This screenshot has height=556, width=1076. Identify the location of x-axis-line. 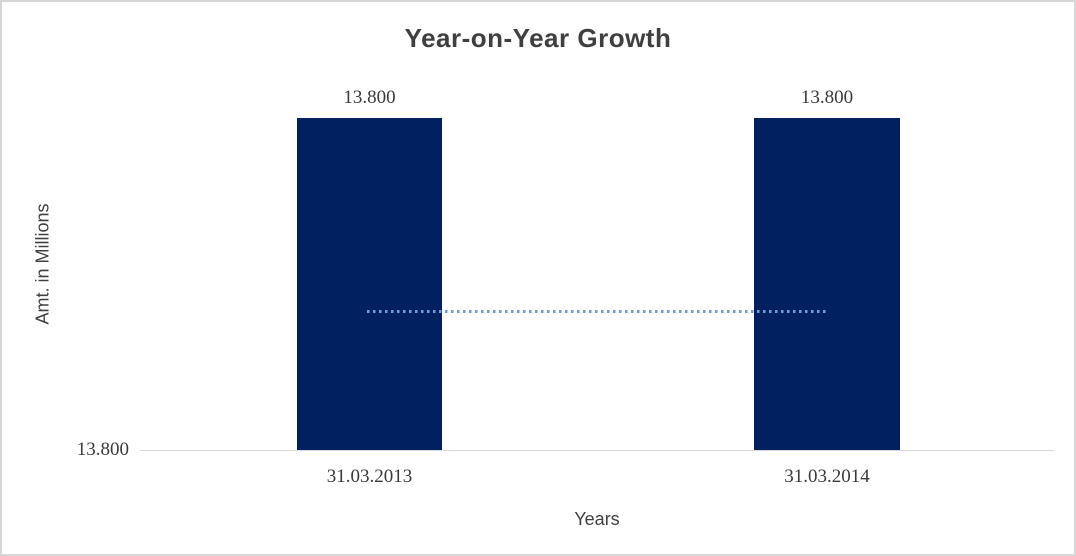
(597, 450).